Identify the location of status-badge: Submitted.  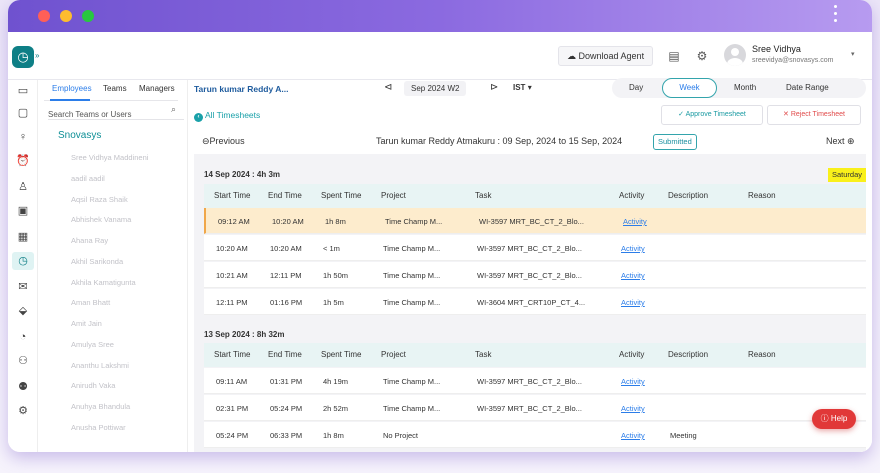
(675, 142).